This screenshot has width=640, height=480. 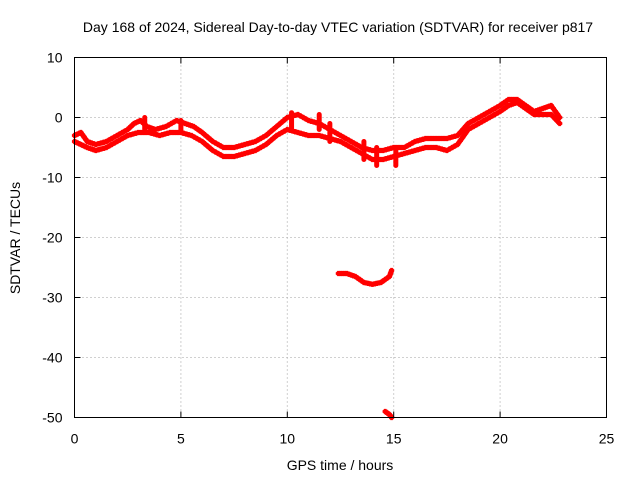 I want to click on series-outlier-arc, so click(x=365, y=277).